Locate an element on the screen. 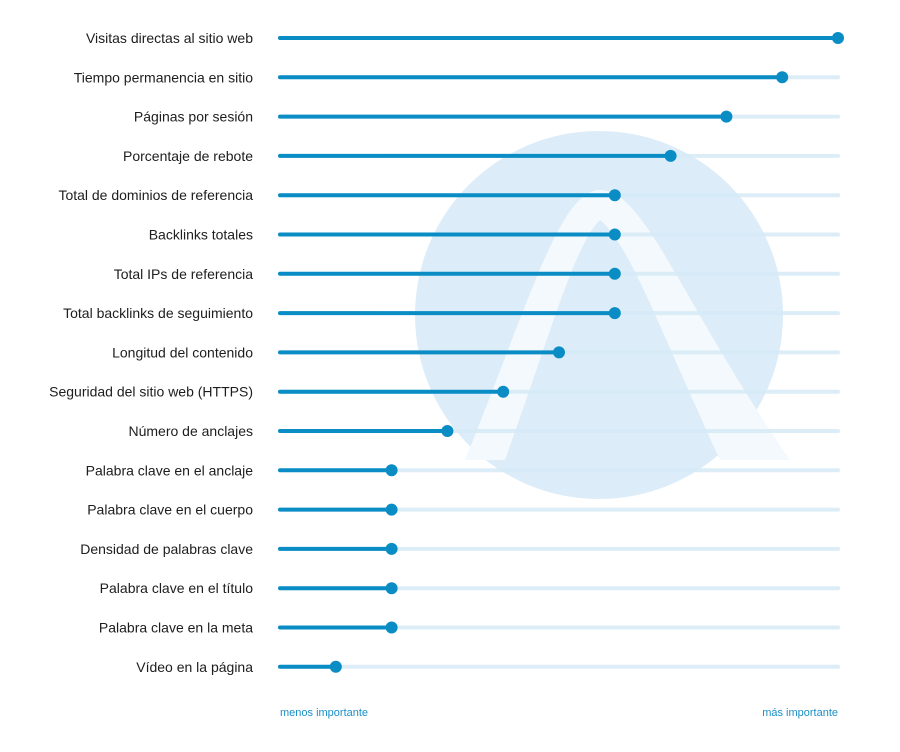 Image resolution: width=900 pixels, height=752 pixels. category-label: Palabra clave en la meta is located at coordinates (176, 628).